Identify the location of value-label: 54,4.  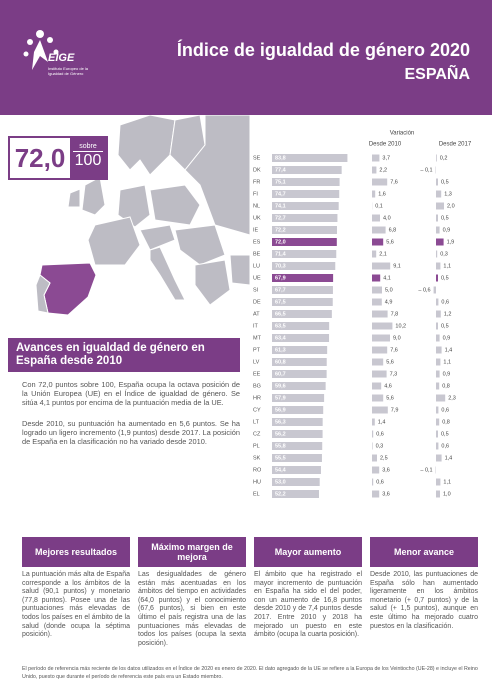
(281, 470).